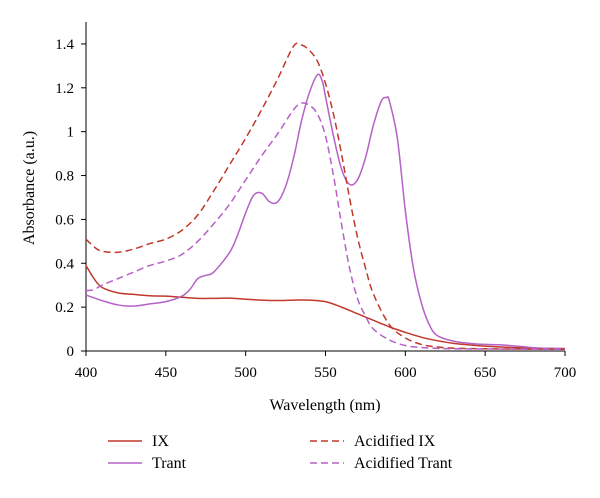 The image size is (600, 498). What do you see at coordinates (169, 463) in the screenshot?
I see `legend-label-trant: Trant` at bounding box center [169, 463].